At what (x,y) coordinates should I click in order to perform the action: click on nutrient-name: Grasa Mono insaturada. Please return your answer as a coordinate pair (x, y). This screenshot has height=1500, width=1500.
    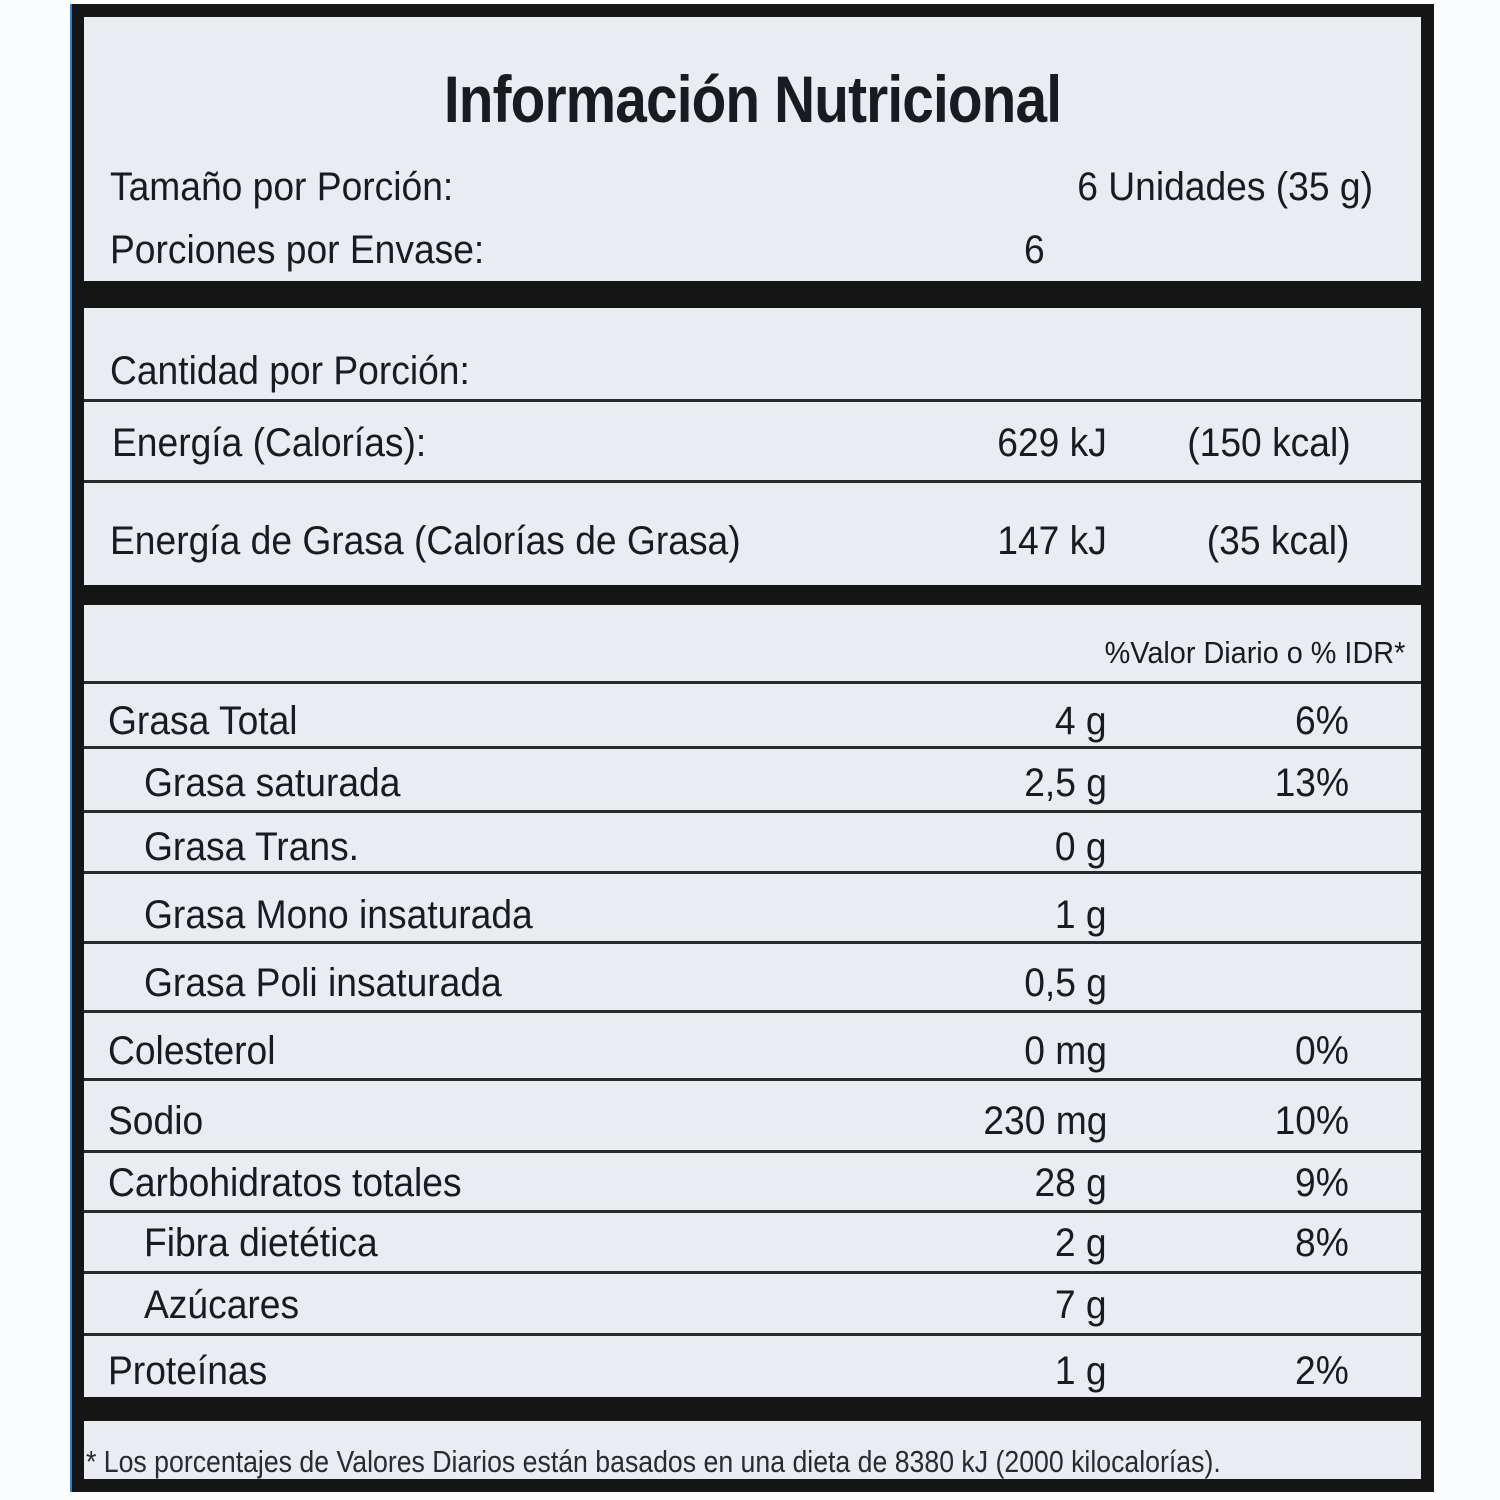
    Looking at the image, I should click on (338, 915).